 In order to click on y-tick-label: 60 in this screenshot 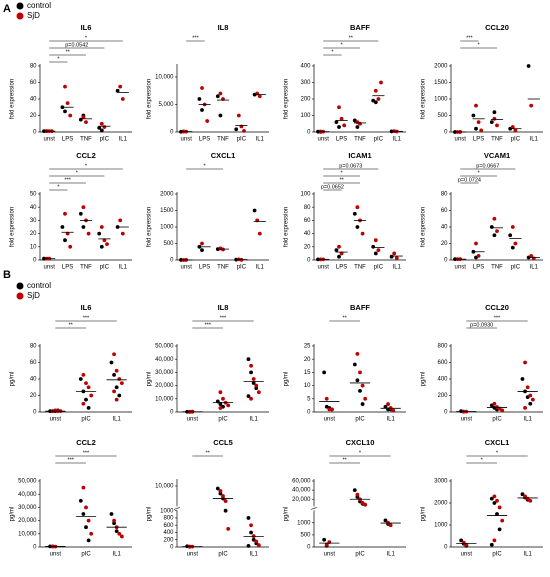, I will do `click(33, 83)`.